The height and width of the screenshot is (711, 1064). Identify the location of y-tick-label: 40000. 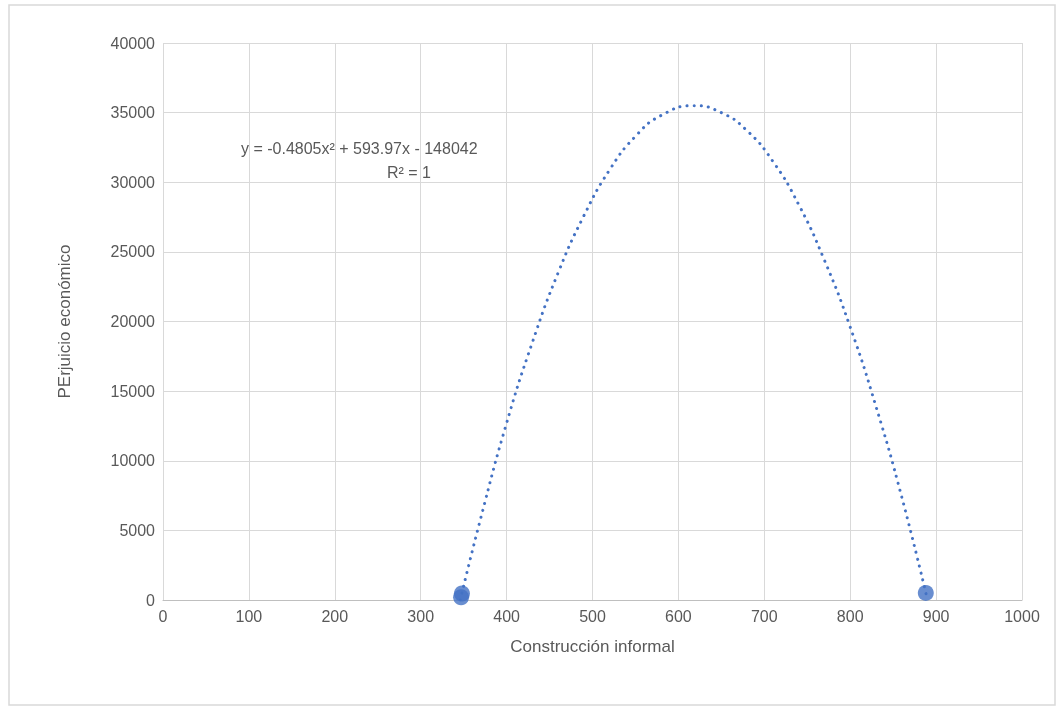
(133, 43).